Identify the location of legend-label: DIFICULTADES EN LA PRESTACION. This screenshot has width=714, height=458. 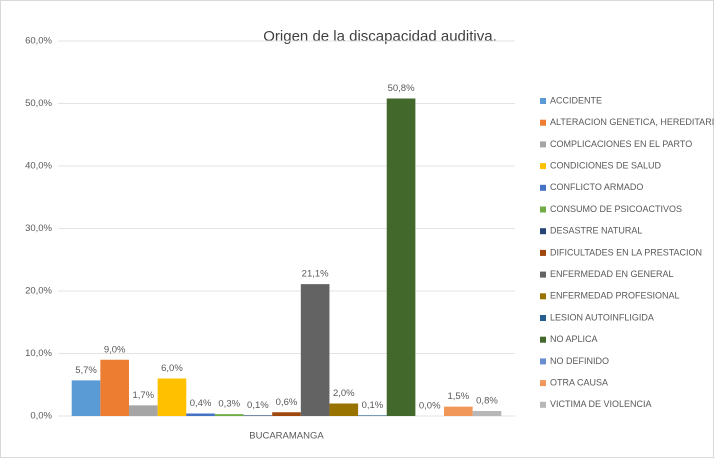
(626, 252).